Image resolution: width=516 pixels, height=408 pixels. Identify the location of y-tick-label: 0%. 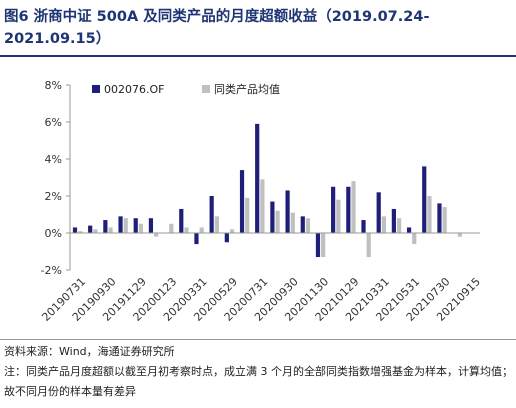
(53, 233).